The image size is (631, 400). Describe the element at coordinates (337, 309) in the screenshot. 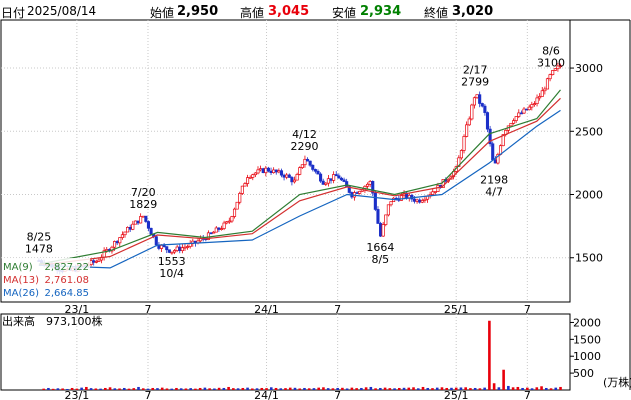

I see `date-tick-label: 7` at that location.